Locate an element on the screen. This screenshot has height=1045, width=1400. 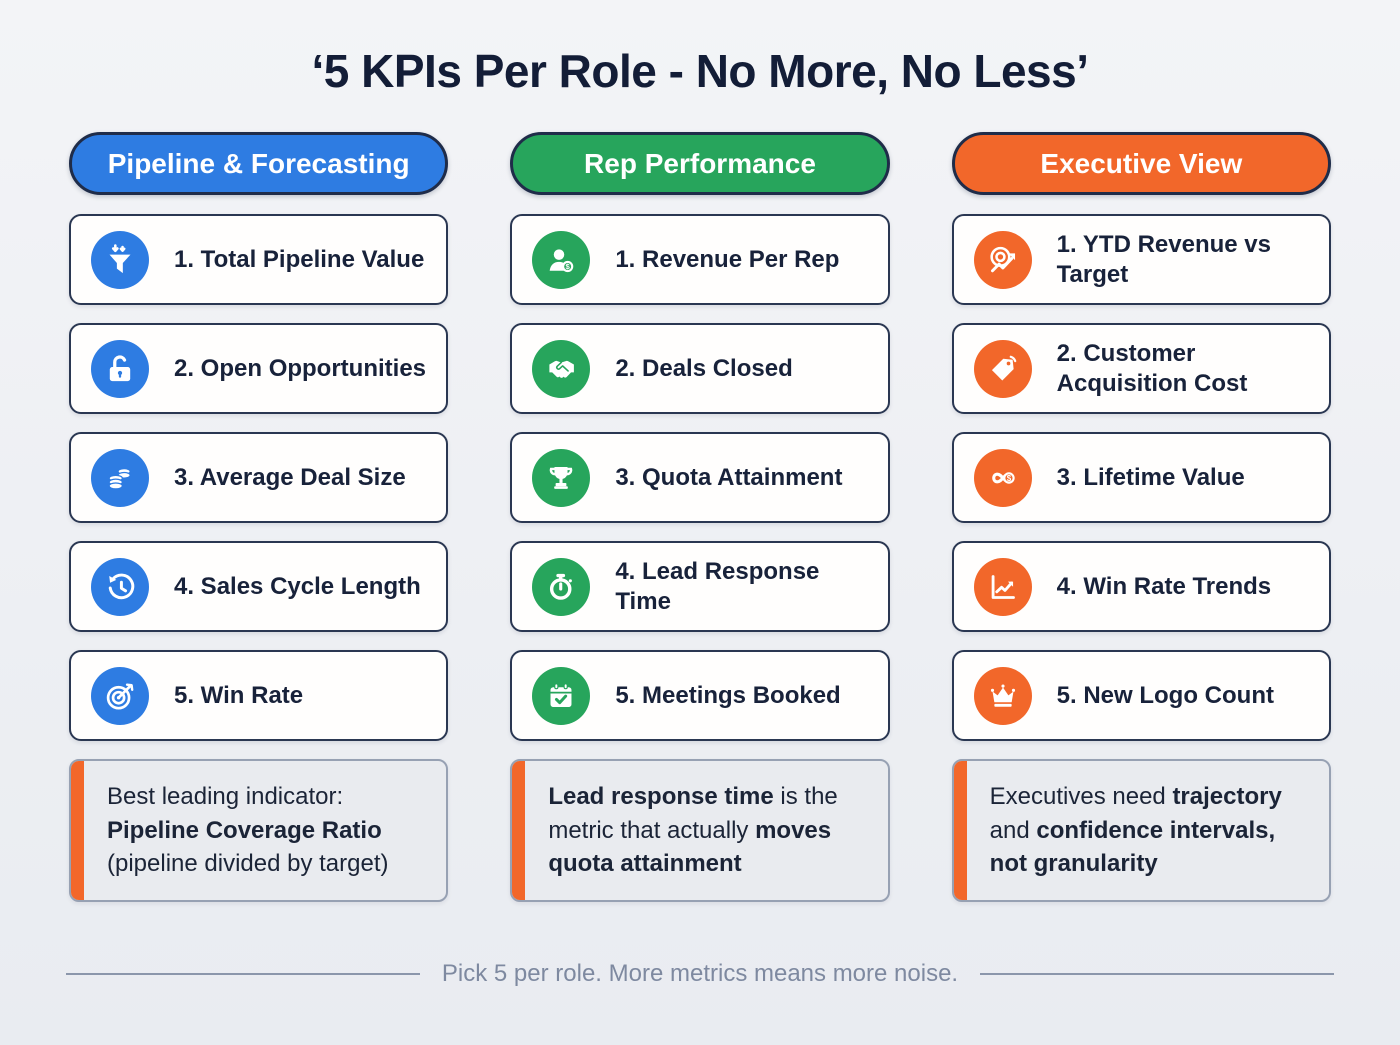
page-title: ‘5 KPIs Per Role - No More, No Less’ is located at coordinates (700, 71).